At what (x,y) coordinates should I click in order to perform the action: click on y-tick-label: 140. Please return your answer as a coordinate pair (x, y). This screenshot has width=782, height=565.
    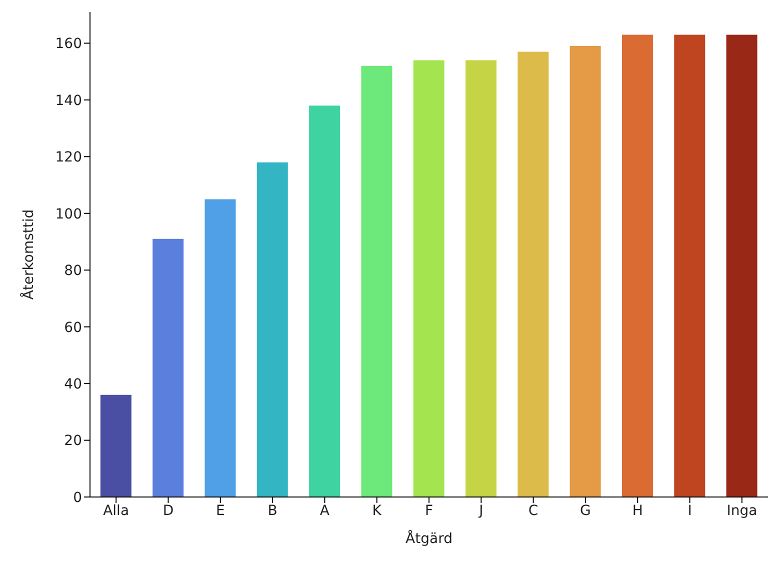
    Looking at the image, I should click on (68, 100).